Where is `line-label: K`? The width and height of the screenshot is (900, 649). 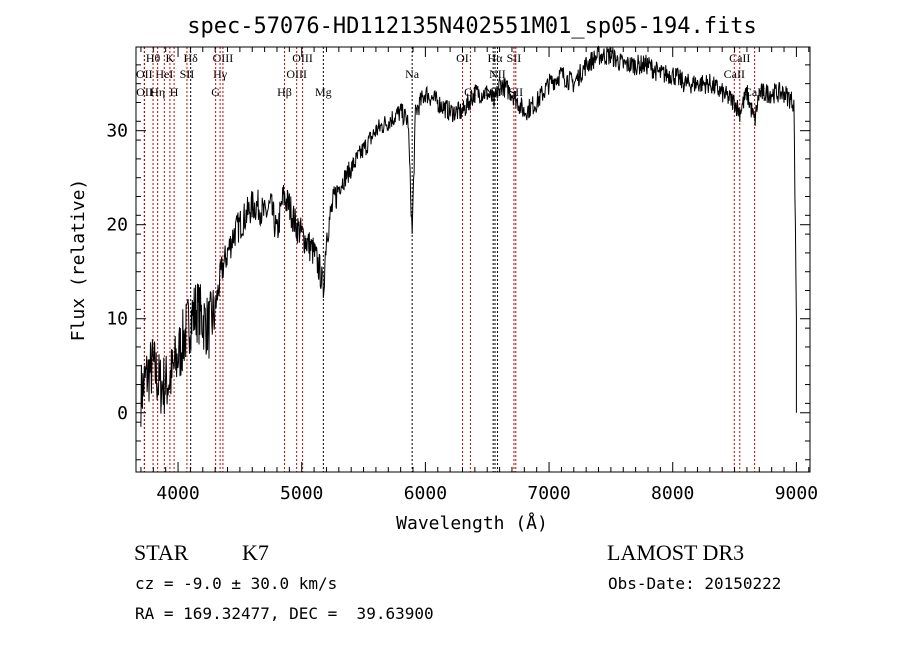 line-label: K is located at coordinates (170, 58).